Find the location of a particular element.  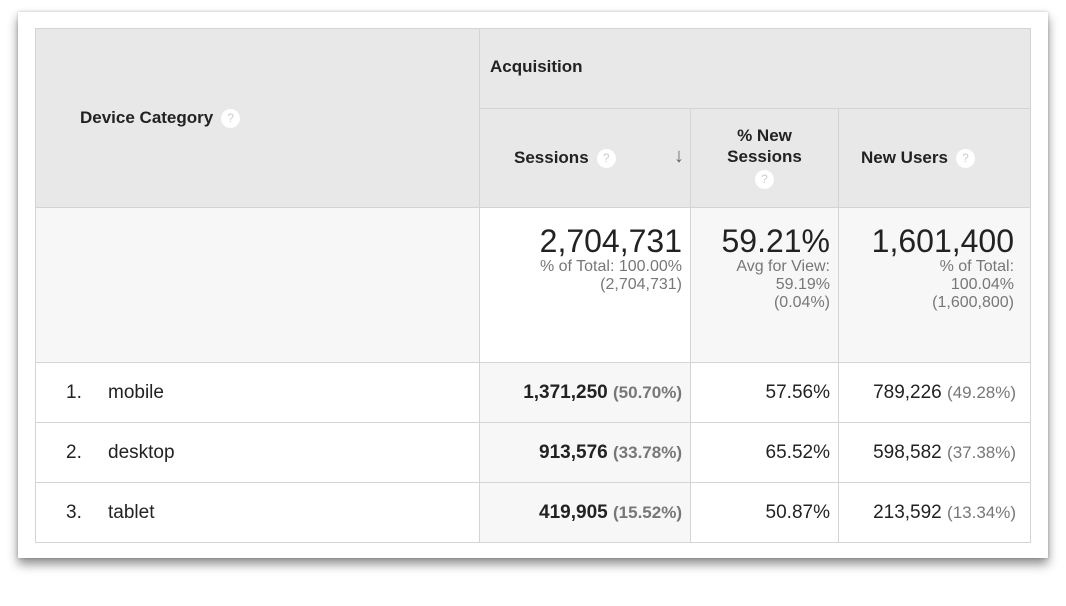

new-users-cell: 789,226 (49.28%) is located at coordinates (934, 392).